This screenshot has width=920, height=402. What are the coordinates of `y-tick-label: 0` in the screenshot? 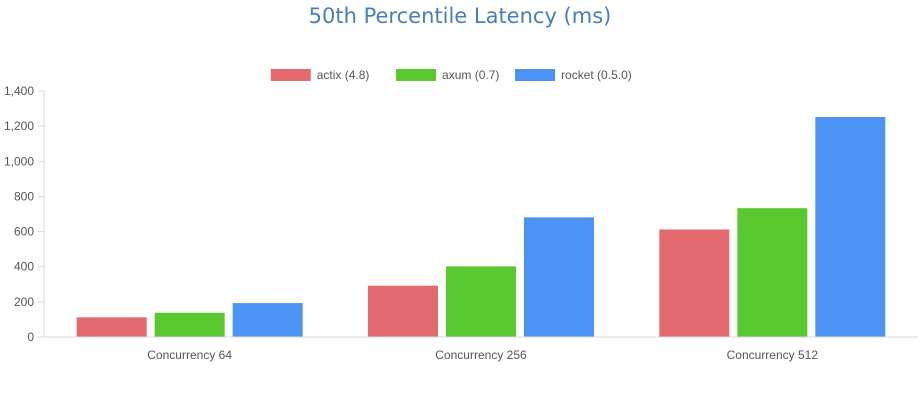 It's located at (30, 337).